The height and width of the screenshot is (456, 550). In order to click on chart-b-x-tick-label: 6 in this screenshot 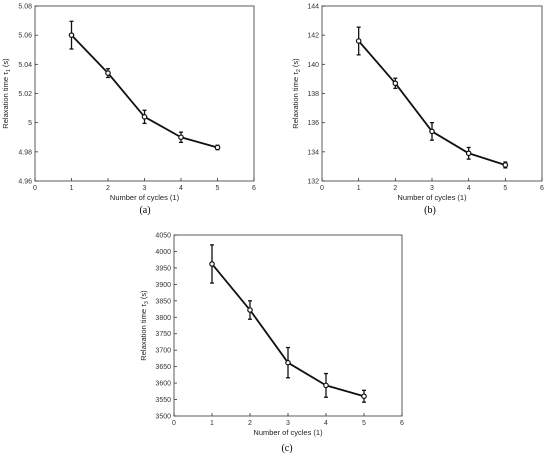, I will do `click(542, 188)`.